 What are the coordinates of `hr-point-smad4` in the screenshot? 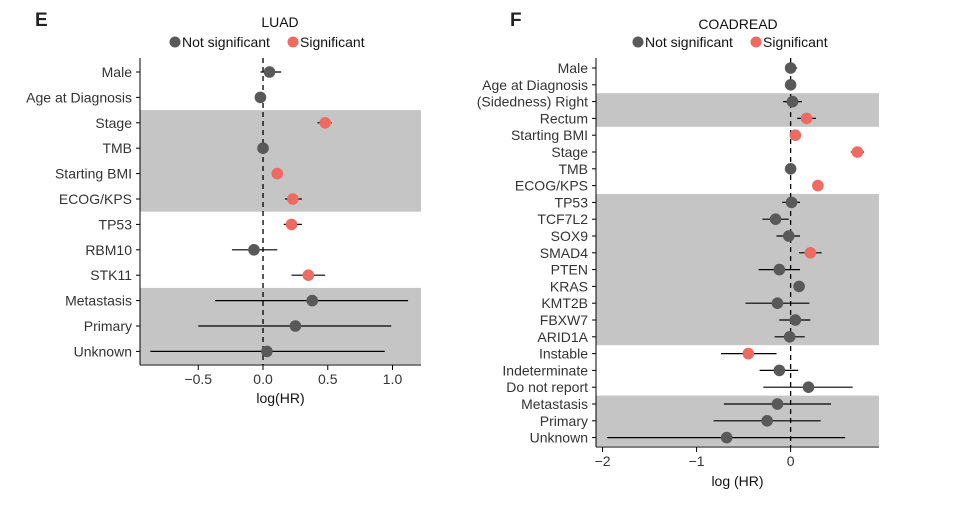 It's located at (810, 253).